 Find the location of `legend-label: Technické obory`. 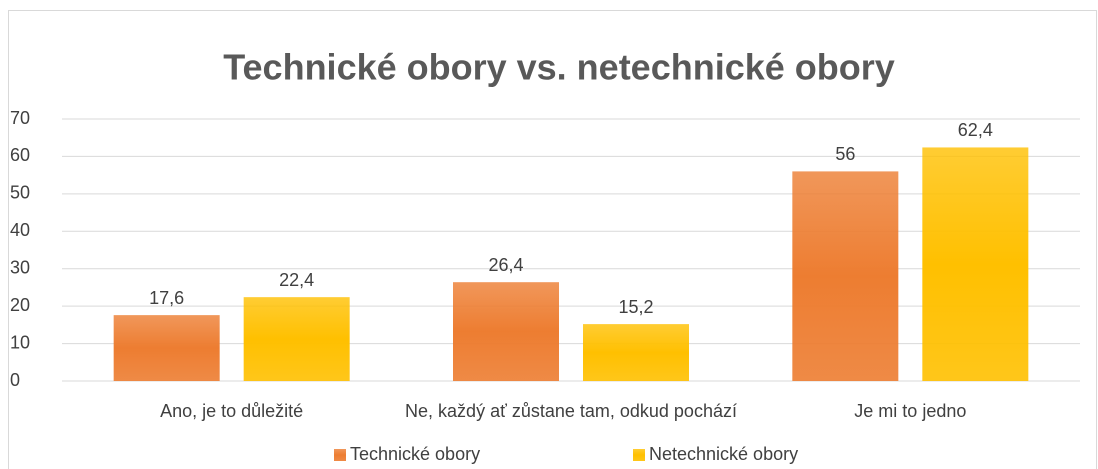

legend-label: Technické obory is located at coordinates (415, 454).